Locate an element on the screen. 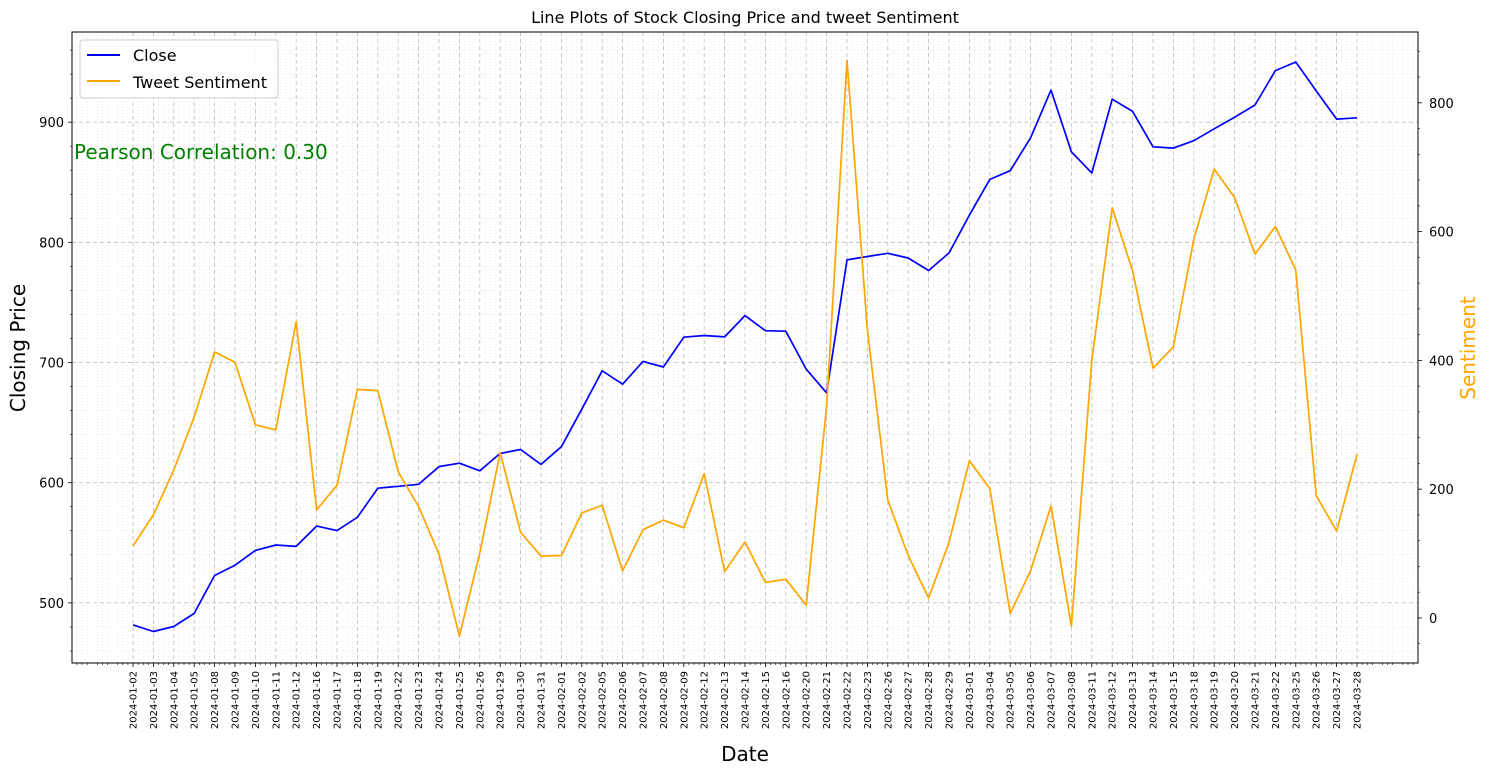  x-tick-label: 2024-02-28 is located at coordinates (929, 700).